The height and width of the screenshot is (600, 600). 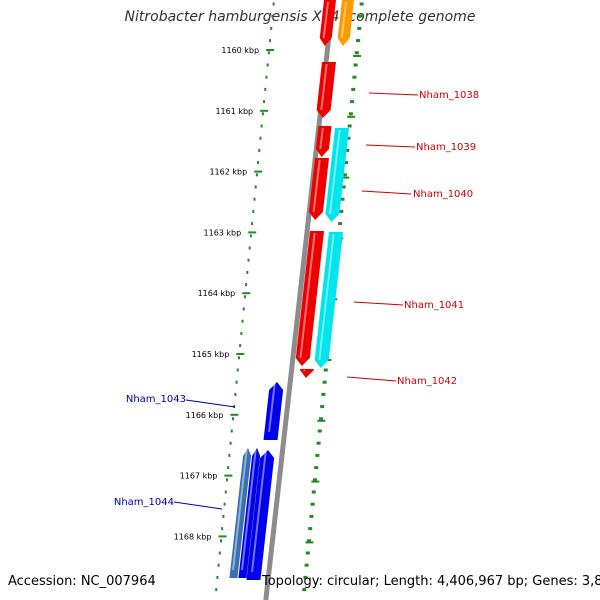 What do you see at coordinates (449, 95) in the screenshot?
I see `gene-label-nham-1038: Nham_1038` at bounding box center [449, 95].